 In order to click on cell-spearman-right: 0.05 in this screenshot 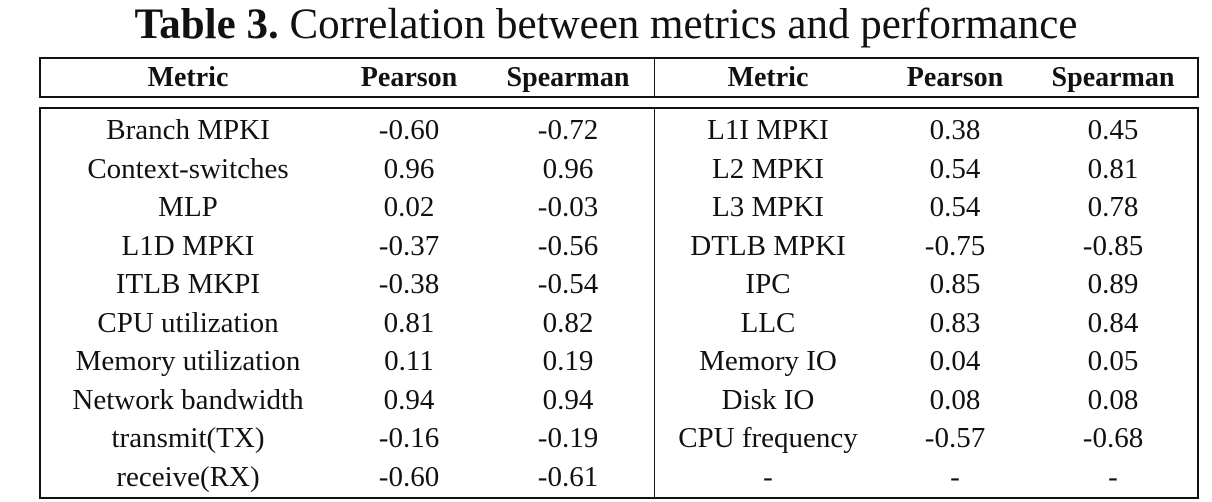, I will do `click(1113, 361)`.